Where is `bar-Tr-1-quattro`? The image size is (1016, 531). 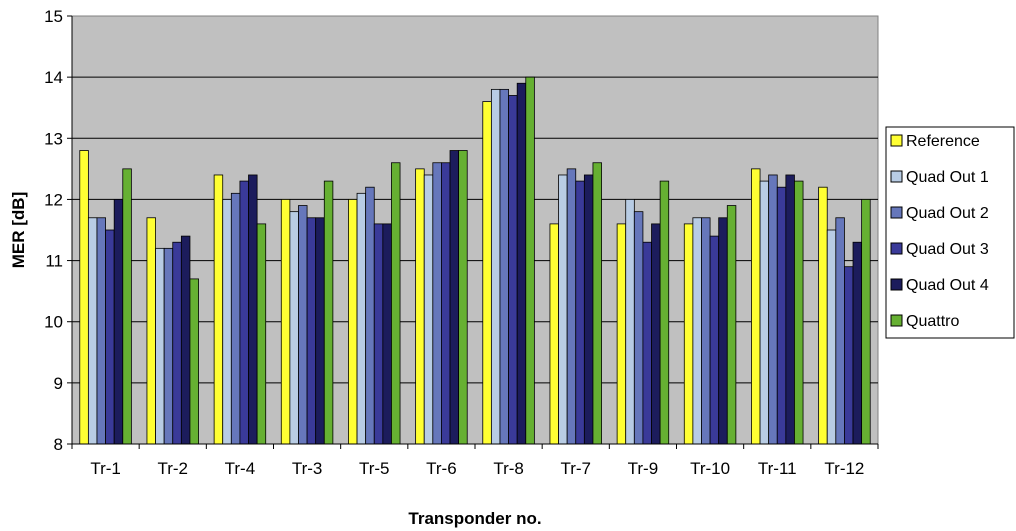
bar-Tr-1-quattro is located at coordinates (127, 306).